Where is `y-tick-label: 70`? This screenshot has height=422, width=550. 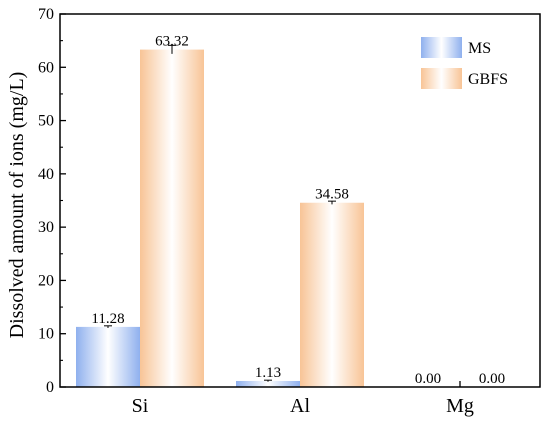 y-tick-label: 70 is located at coordinates (46, 14).